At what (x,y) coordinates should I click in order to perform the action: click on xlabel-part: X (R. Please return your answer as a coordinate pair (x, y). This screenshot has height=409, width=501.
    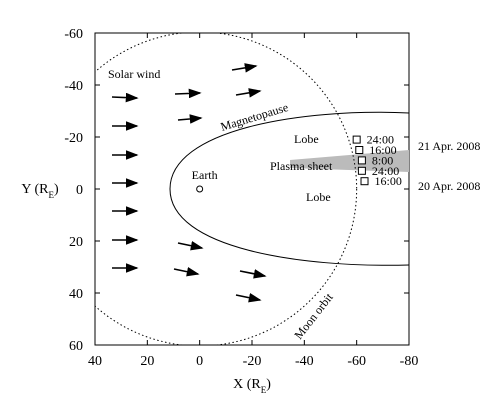
    Looking at the image, I should click on (247, 384).